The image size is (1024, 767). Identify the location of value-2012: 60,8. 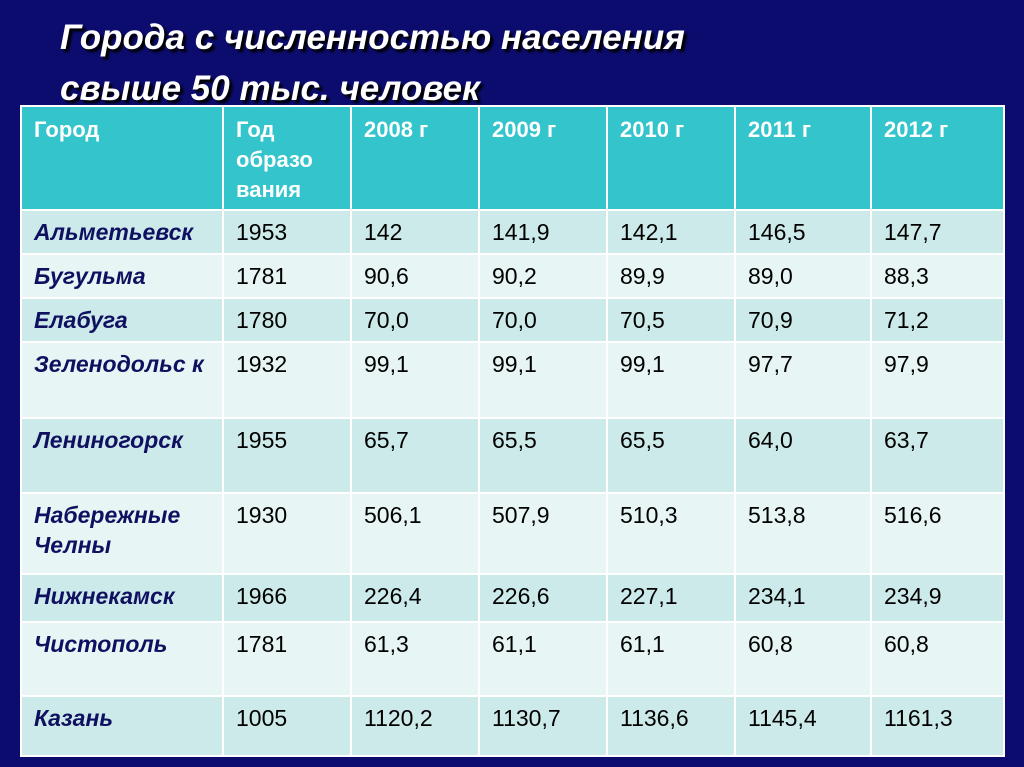
(937, 659).